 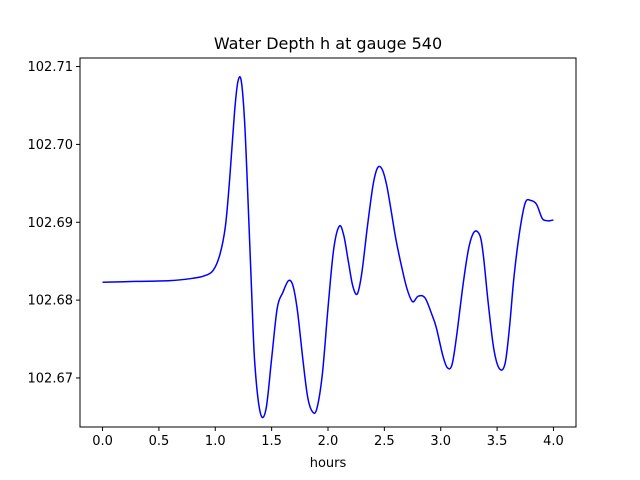 What do you see at coordinates (215, 441) in the screenshot?
I see `x-tick-label: 1.0` at bounding box center [215, 441].